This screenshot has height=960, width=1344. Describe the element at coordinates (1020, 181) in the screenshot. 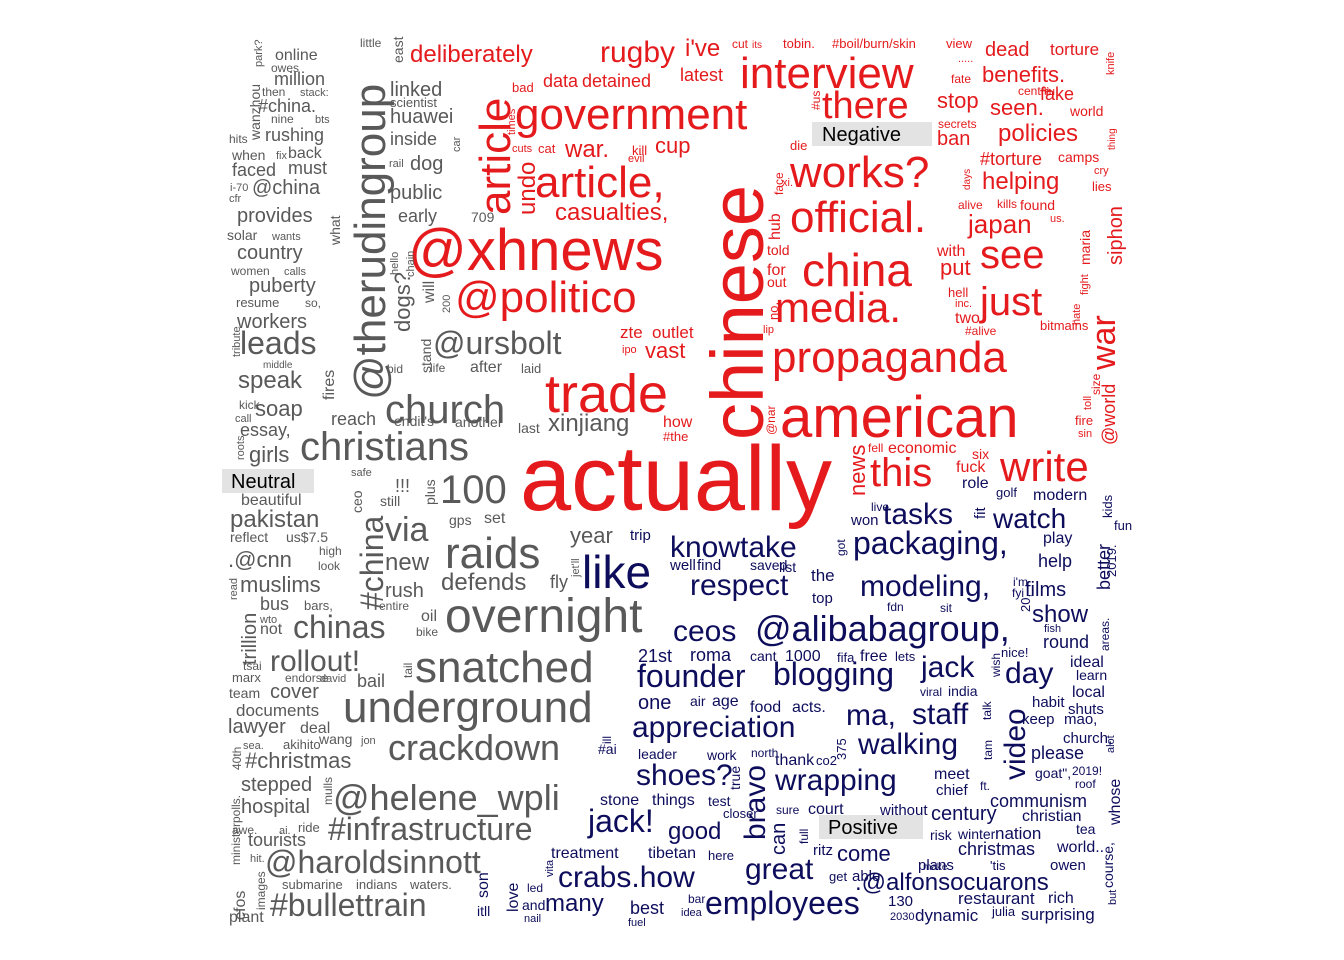

I see `negative-word-helping: helping` at that location.